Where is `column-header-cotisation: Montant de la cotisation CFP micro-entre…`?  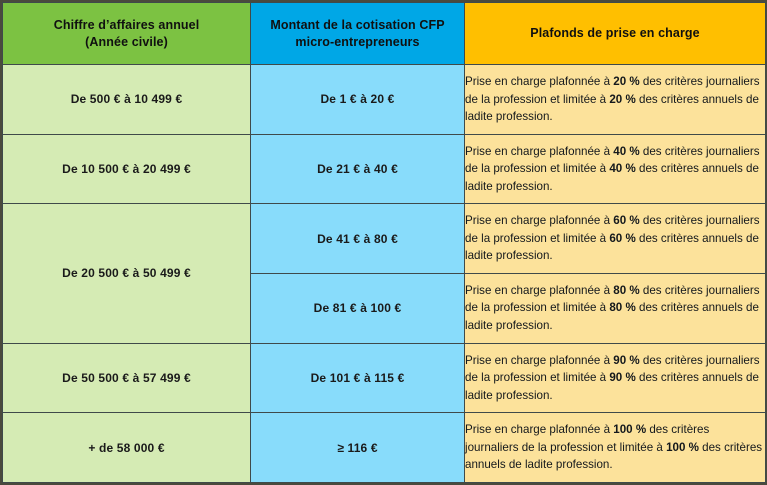
column-header-cotisation: Montant de la cotisation CFP micro-entre… is located at coordinates (357, 33).